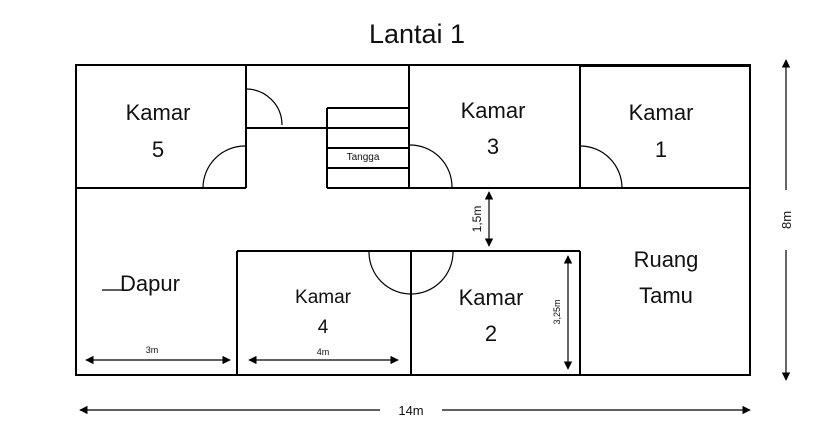 The image size is (819, 447). Describe the element at coordinates (661, 112) in the screenshot. I see `label-kamar1-name: Kamar` at that location.